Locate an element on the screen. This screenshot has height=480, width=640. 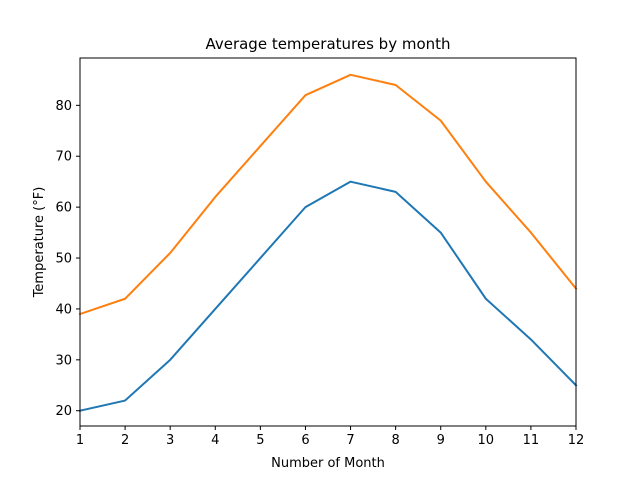
y-tick-label: 20 is located at coordinates (63, 411).